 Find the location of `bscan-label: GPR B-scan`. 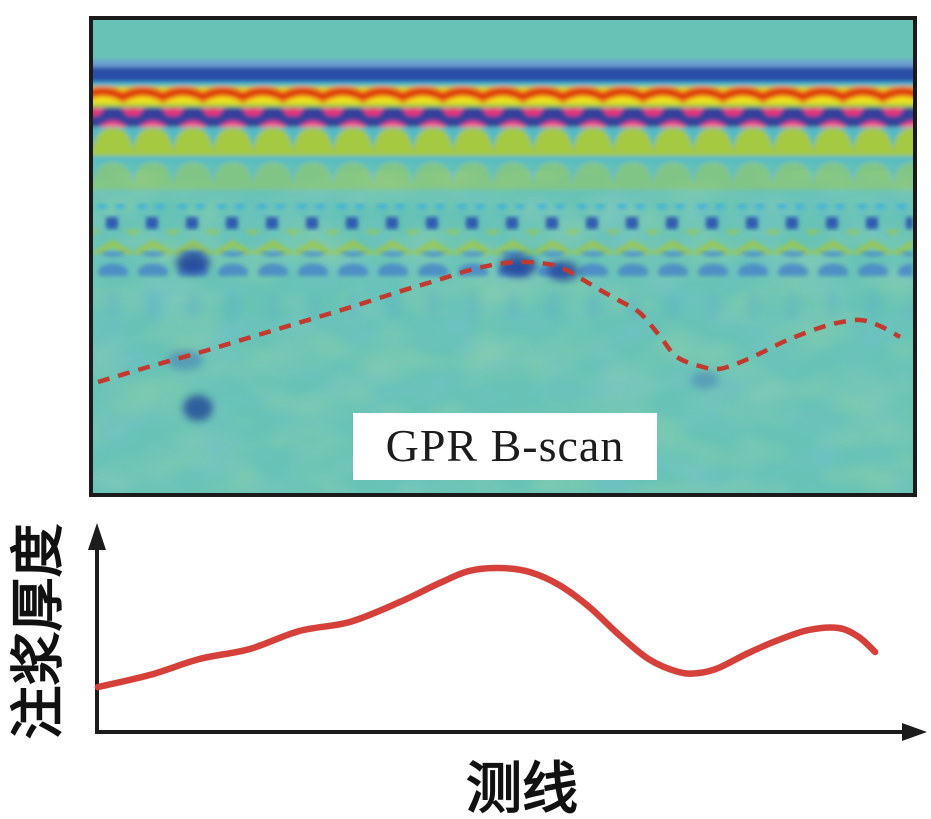

bscan-label: GPR B-scan is located at coordinates (505, 446).